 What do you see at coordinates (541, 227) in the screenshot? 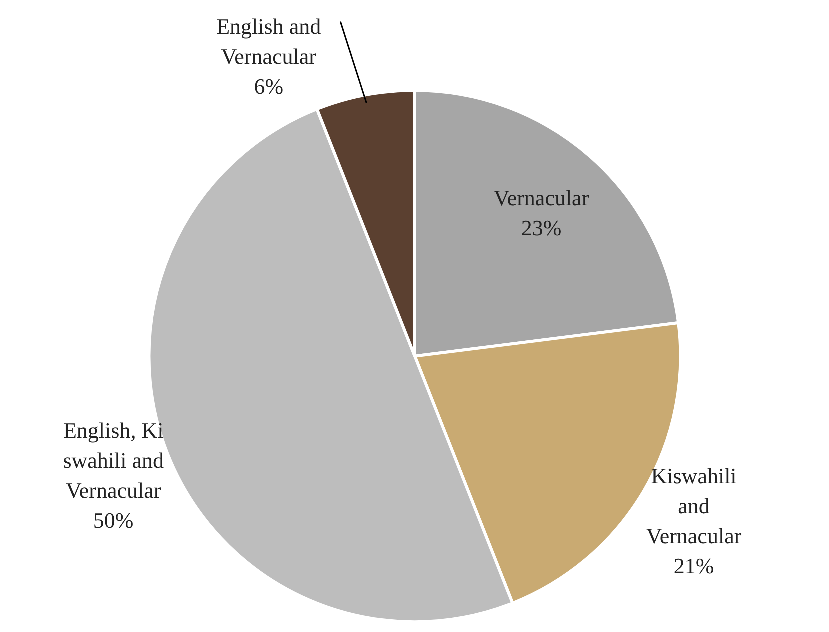
I see `data-label: 23%` at bounding box center [541, 227].